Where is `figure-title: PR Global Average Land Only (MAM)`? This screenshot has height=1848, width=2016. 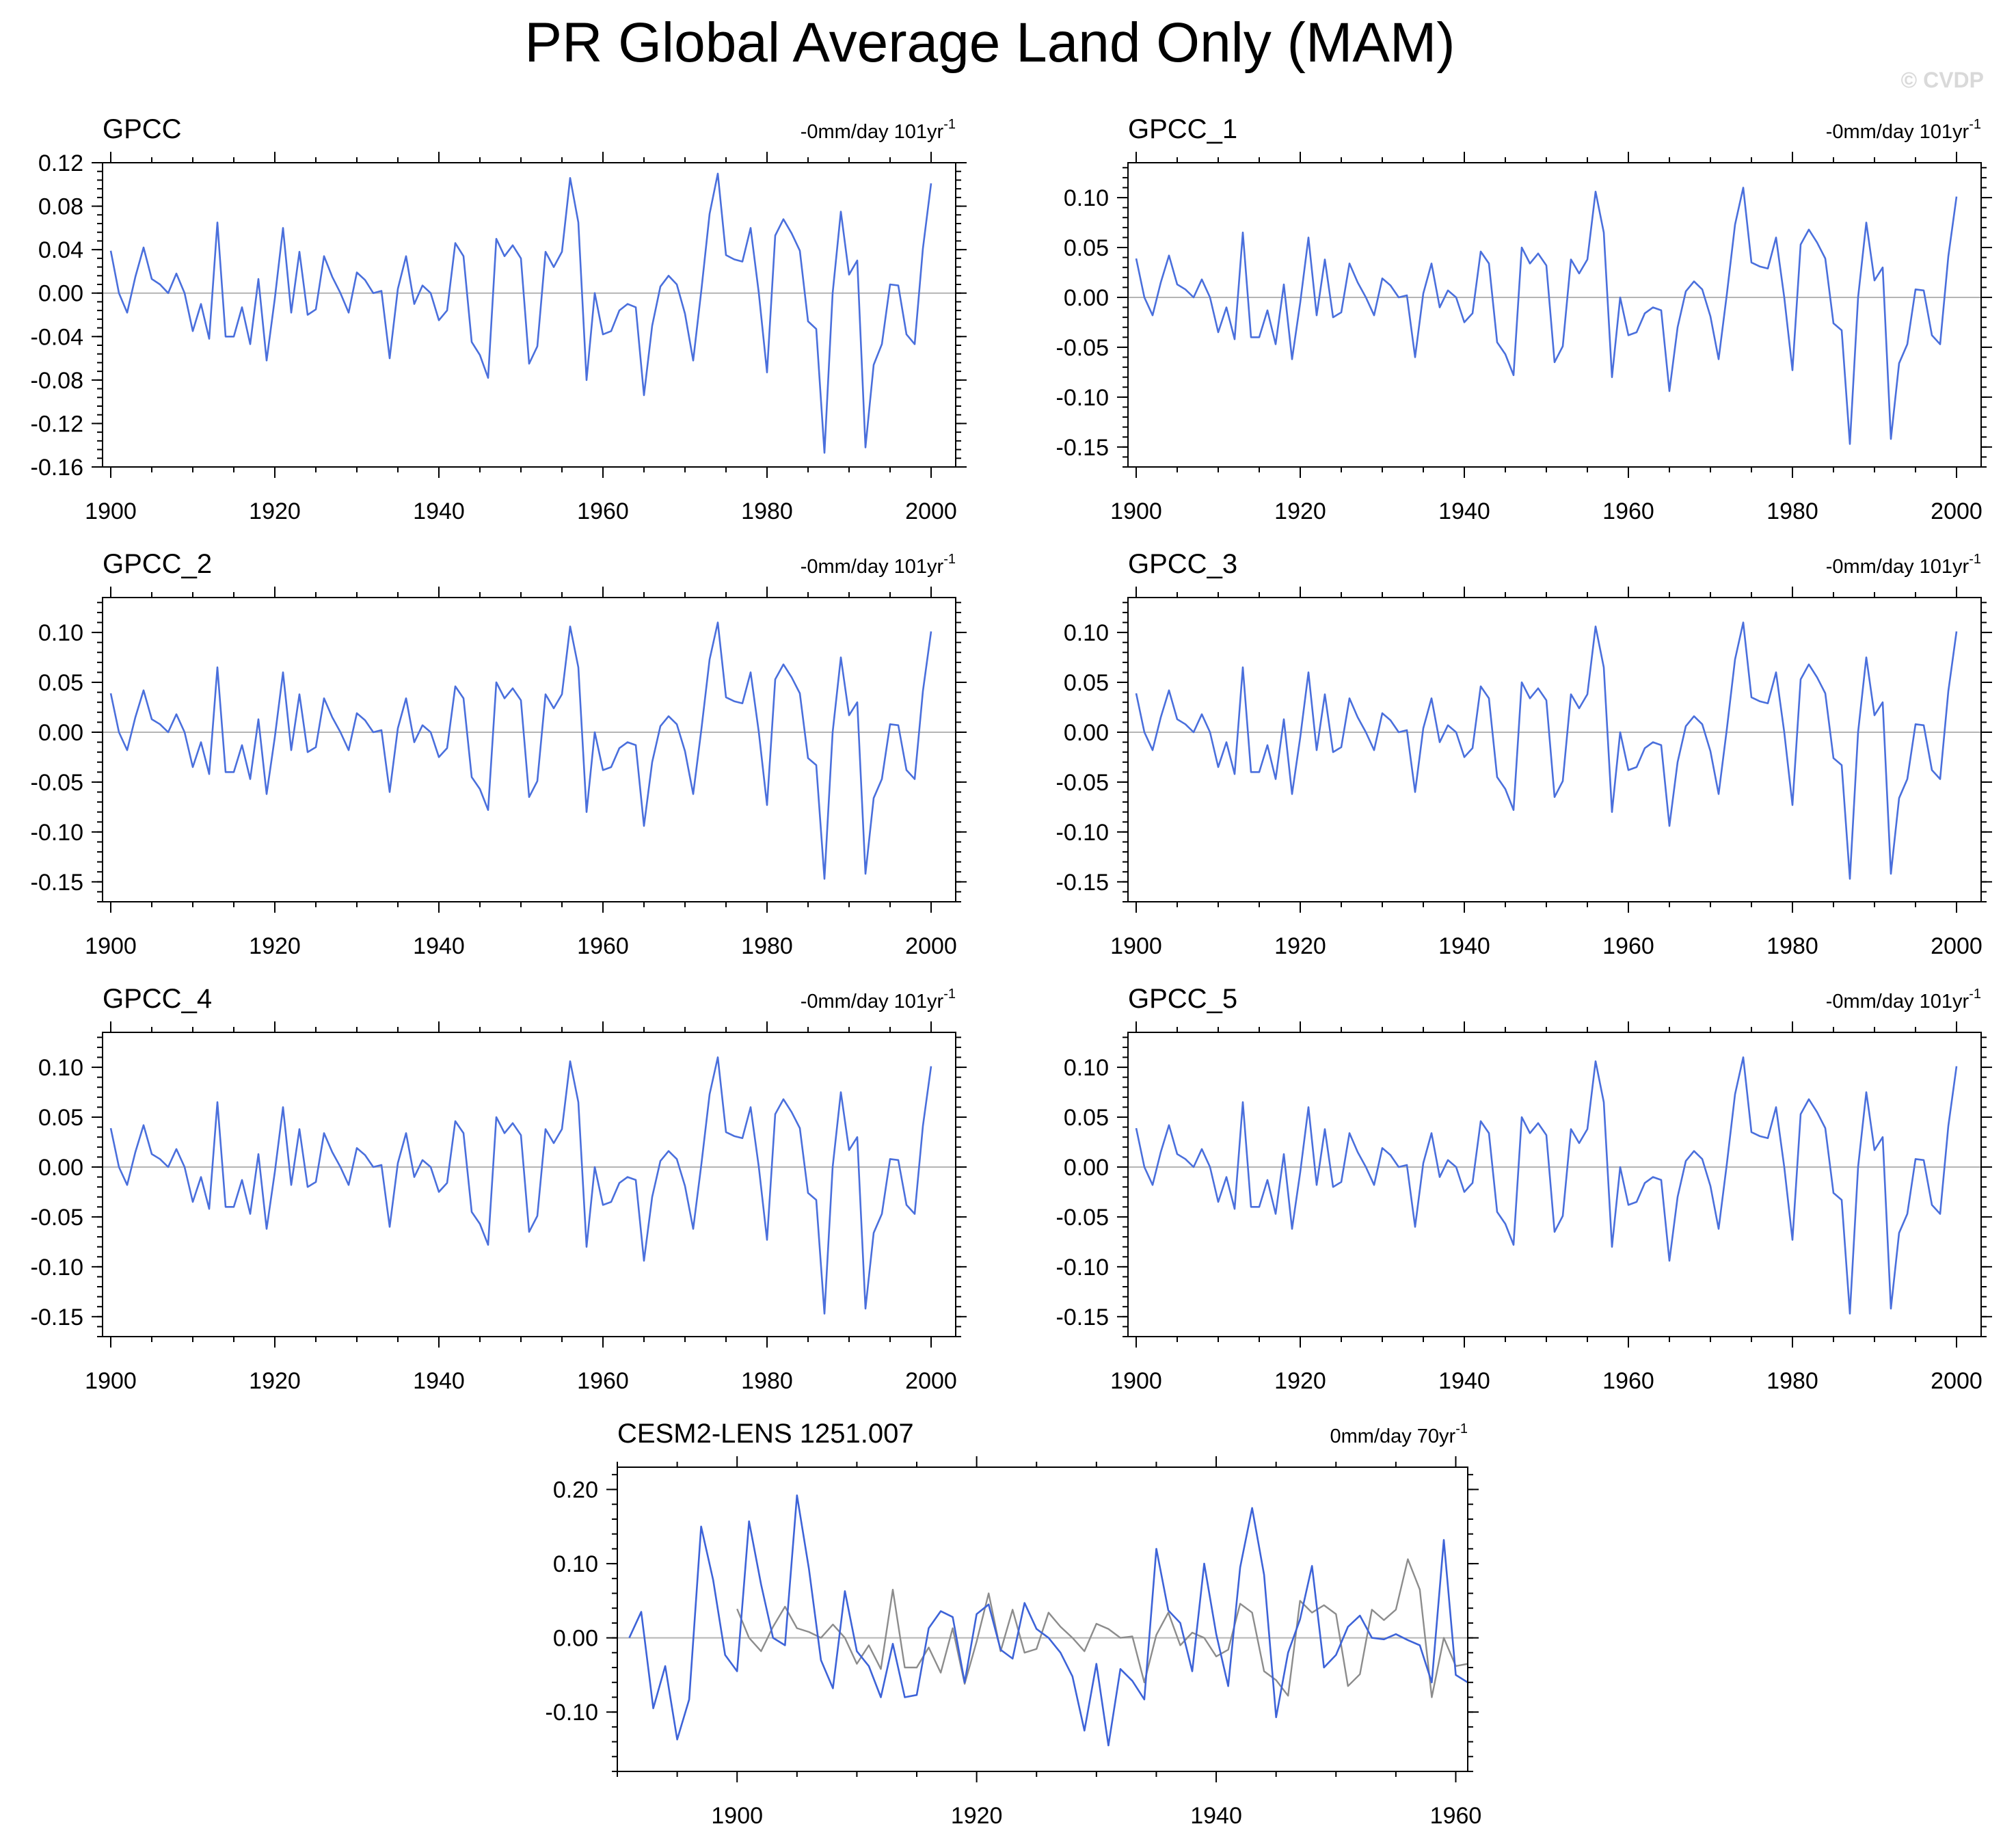 figure-title: PR Global Average Land Only (MAM) is located at coordinates (989, 43).